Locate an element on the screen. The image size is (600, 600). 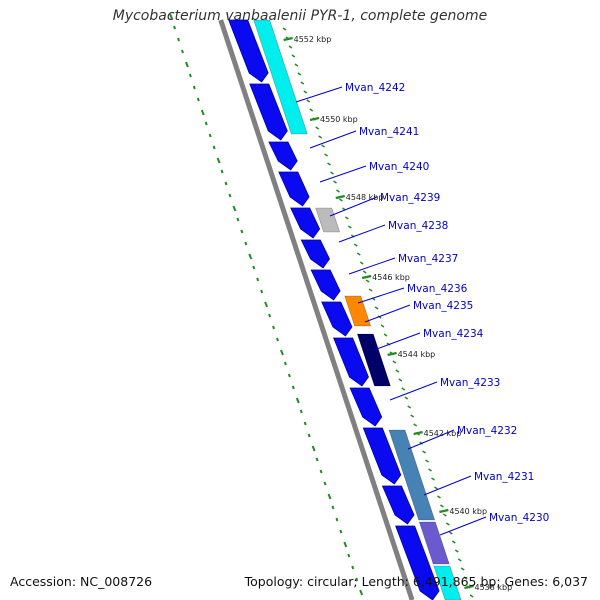
gene-label: Mvan_4234 is located at coordinates (453, 334).